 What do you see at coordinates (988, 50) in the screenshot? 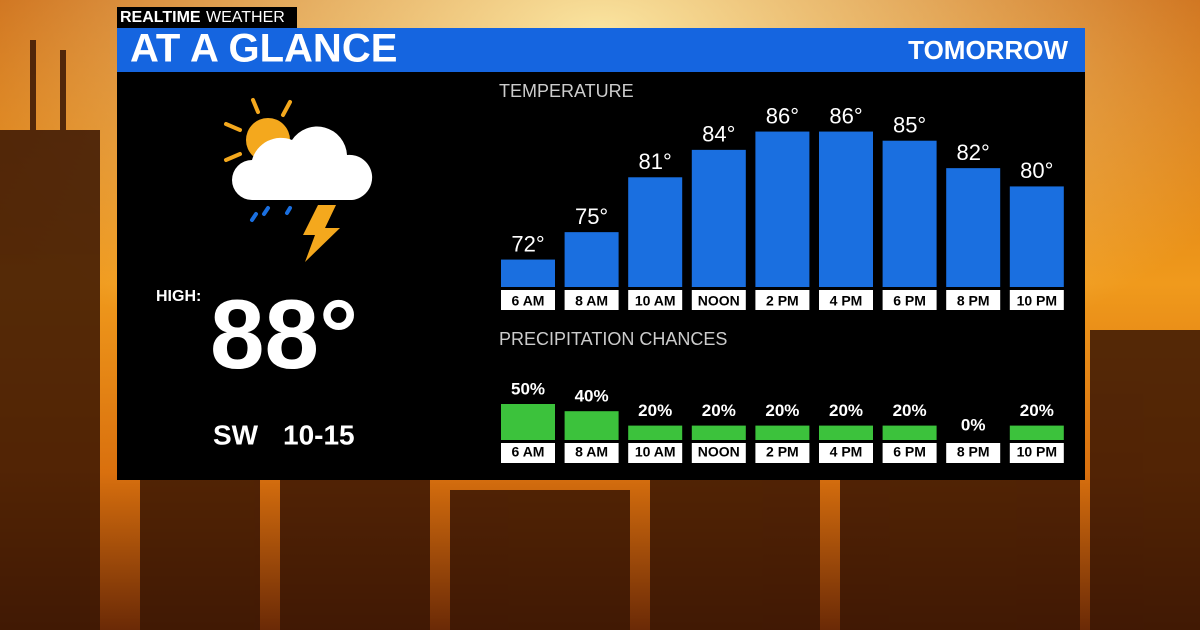
I see `header-period: TOMORROW` at bounding box center [988, 50].